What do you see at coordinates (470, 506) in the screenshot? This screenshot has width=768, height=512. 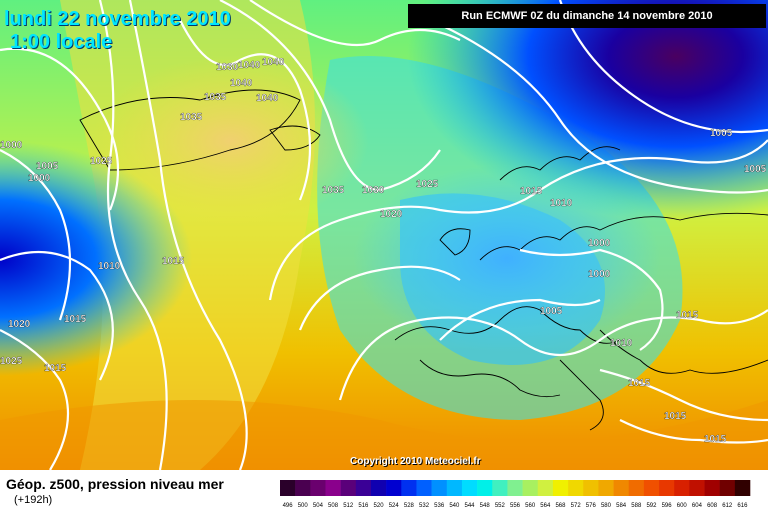 I see `scale-tick-label: 544` at bounding box center [470, 506].